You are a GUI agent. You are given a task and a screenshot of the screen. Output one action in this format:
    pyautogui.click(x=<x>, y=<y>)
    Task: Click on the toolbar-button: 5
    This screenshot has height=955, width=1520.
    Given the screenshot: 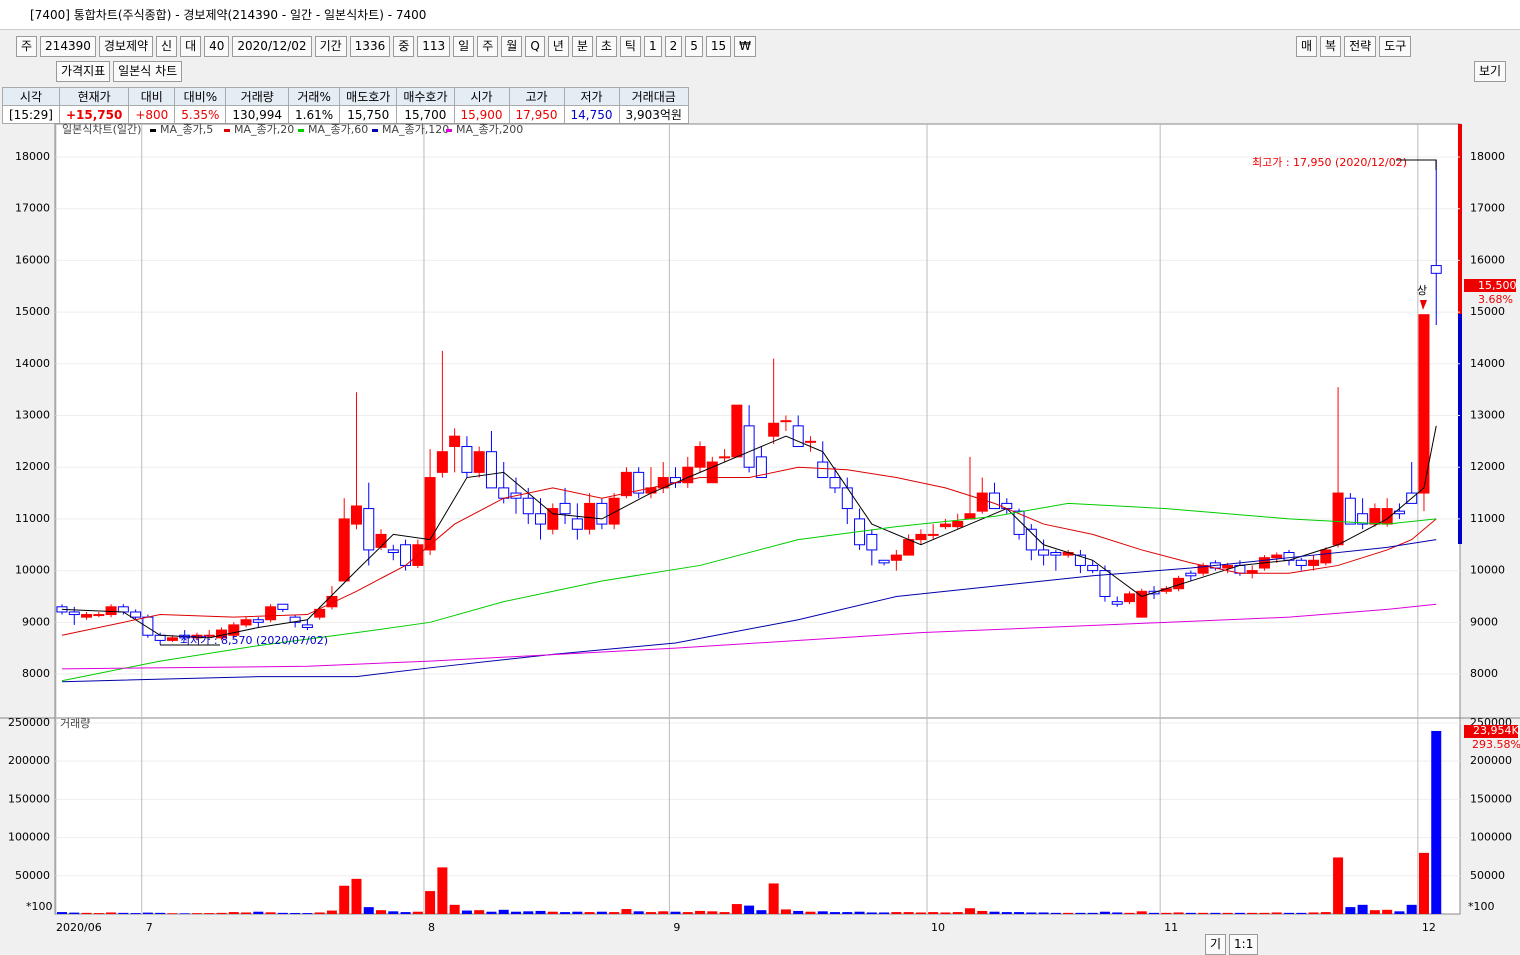 What is the action you would take?
    pyautogui.click(x=694, y=46)
    